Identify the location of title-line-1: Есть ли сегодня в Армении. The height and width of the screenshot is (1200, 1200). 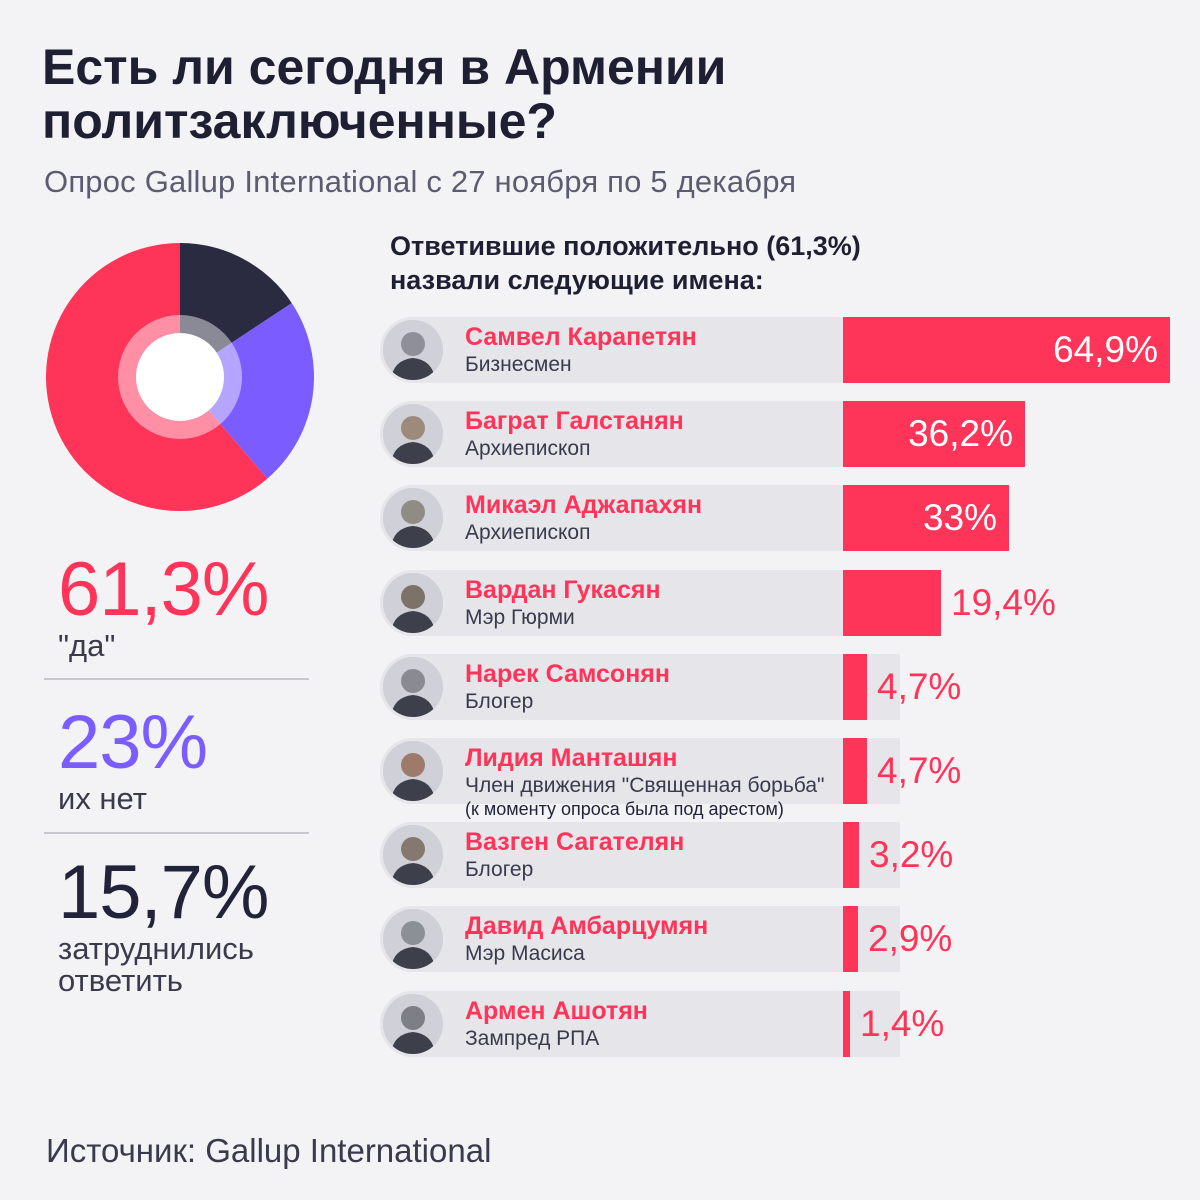
(384, 67).